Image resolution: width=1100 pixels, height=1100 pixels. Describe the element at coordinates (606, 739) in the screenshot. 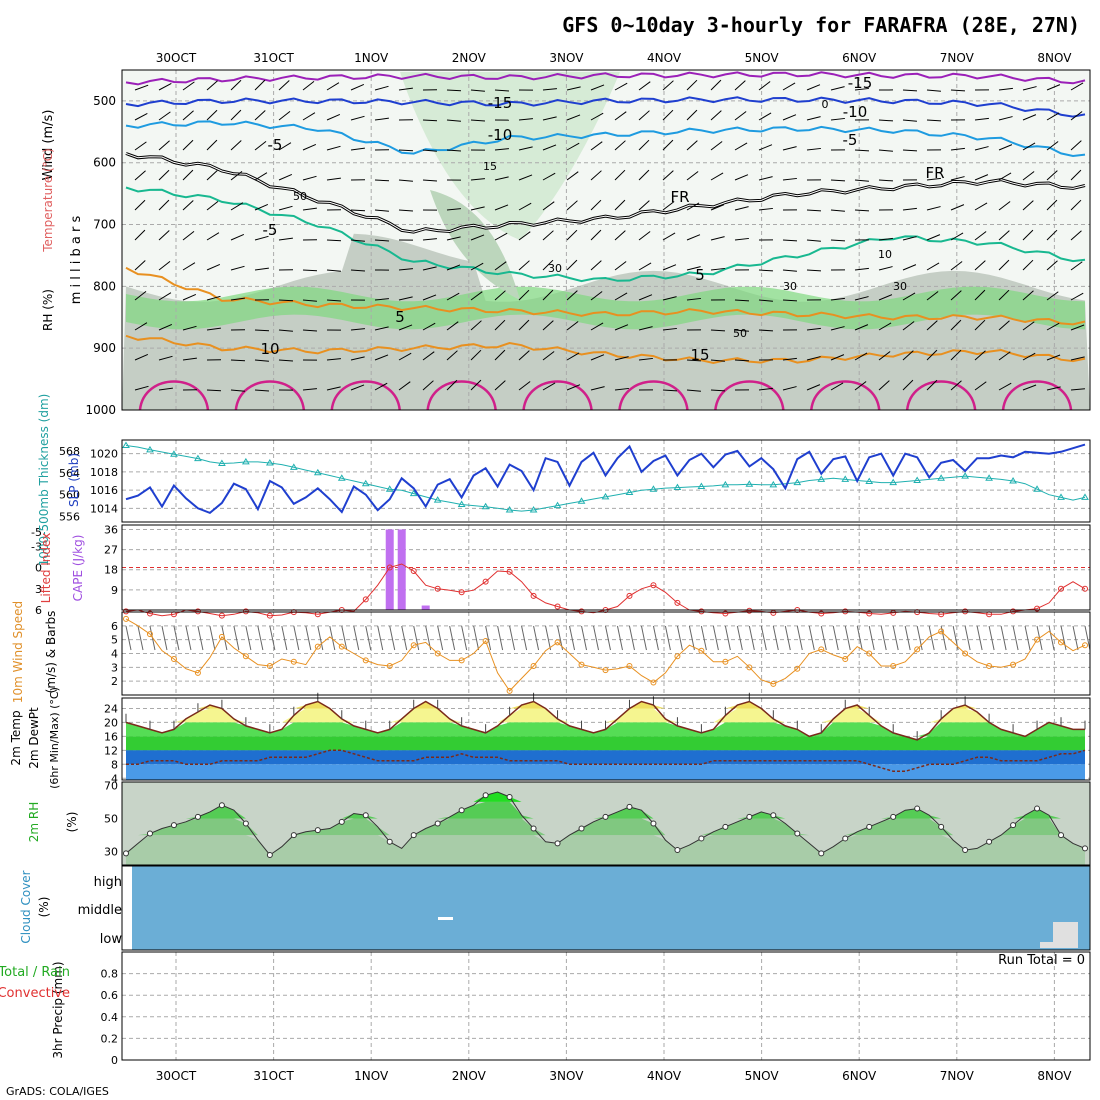

I see `panel-frame-temp` at that location.